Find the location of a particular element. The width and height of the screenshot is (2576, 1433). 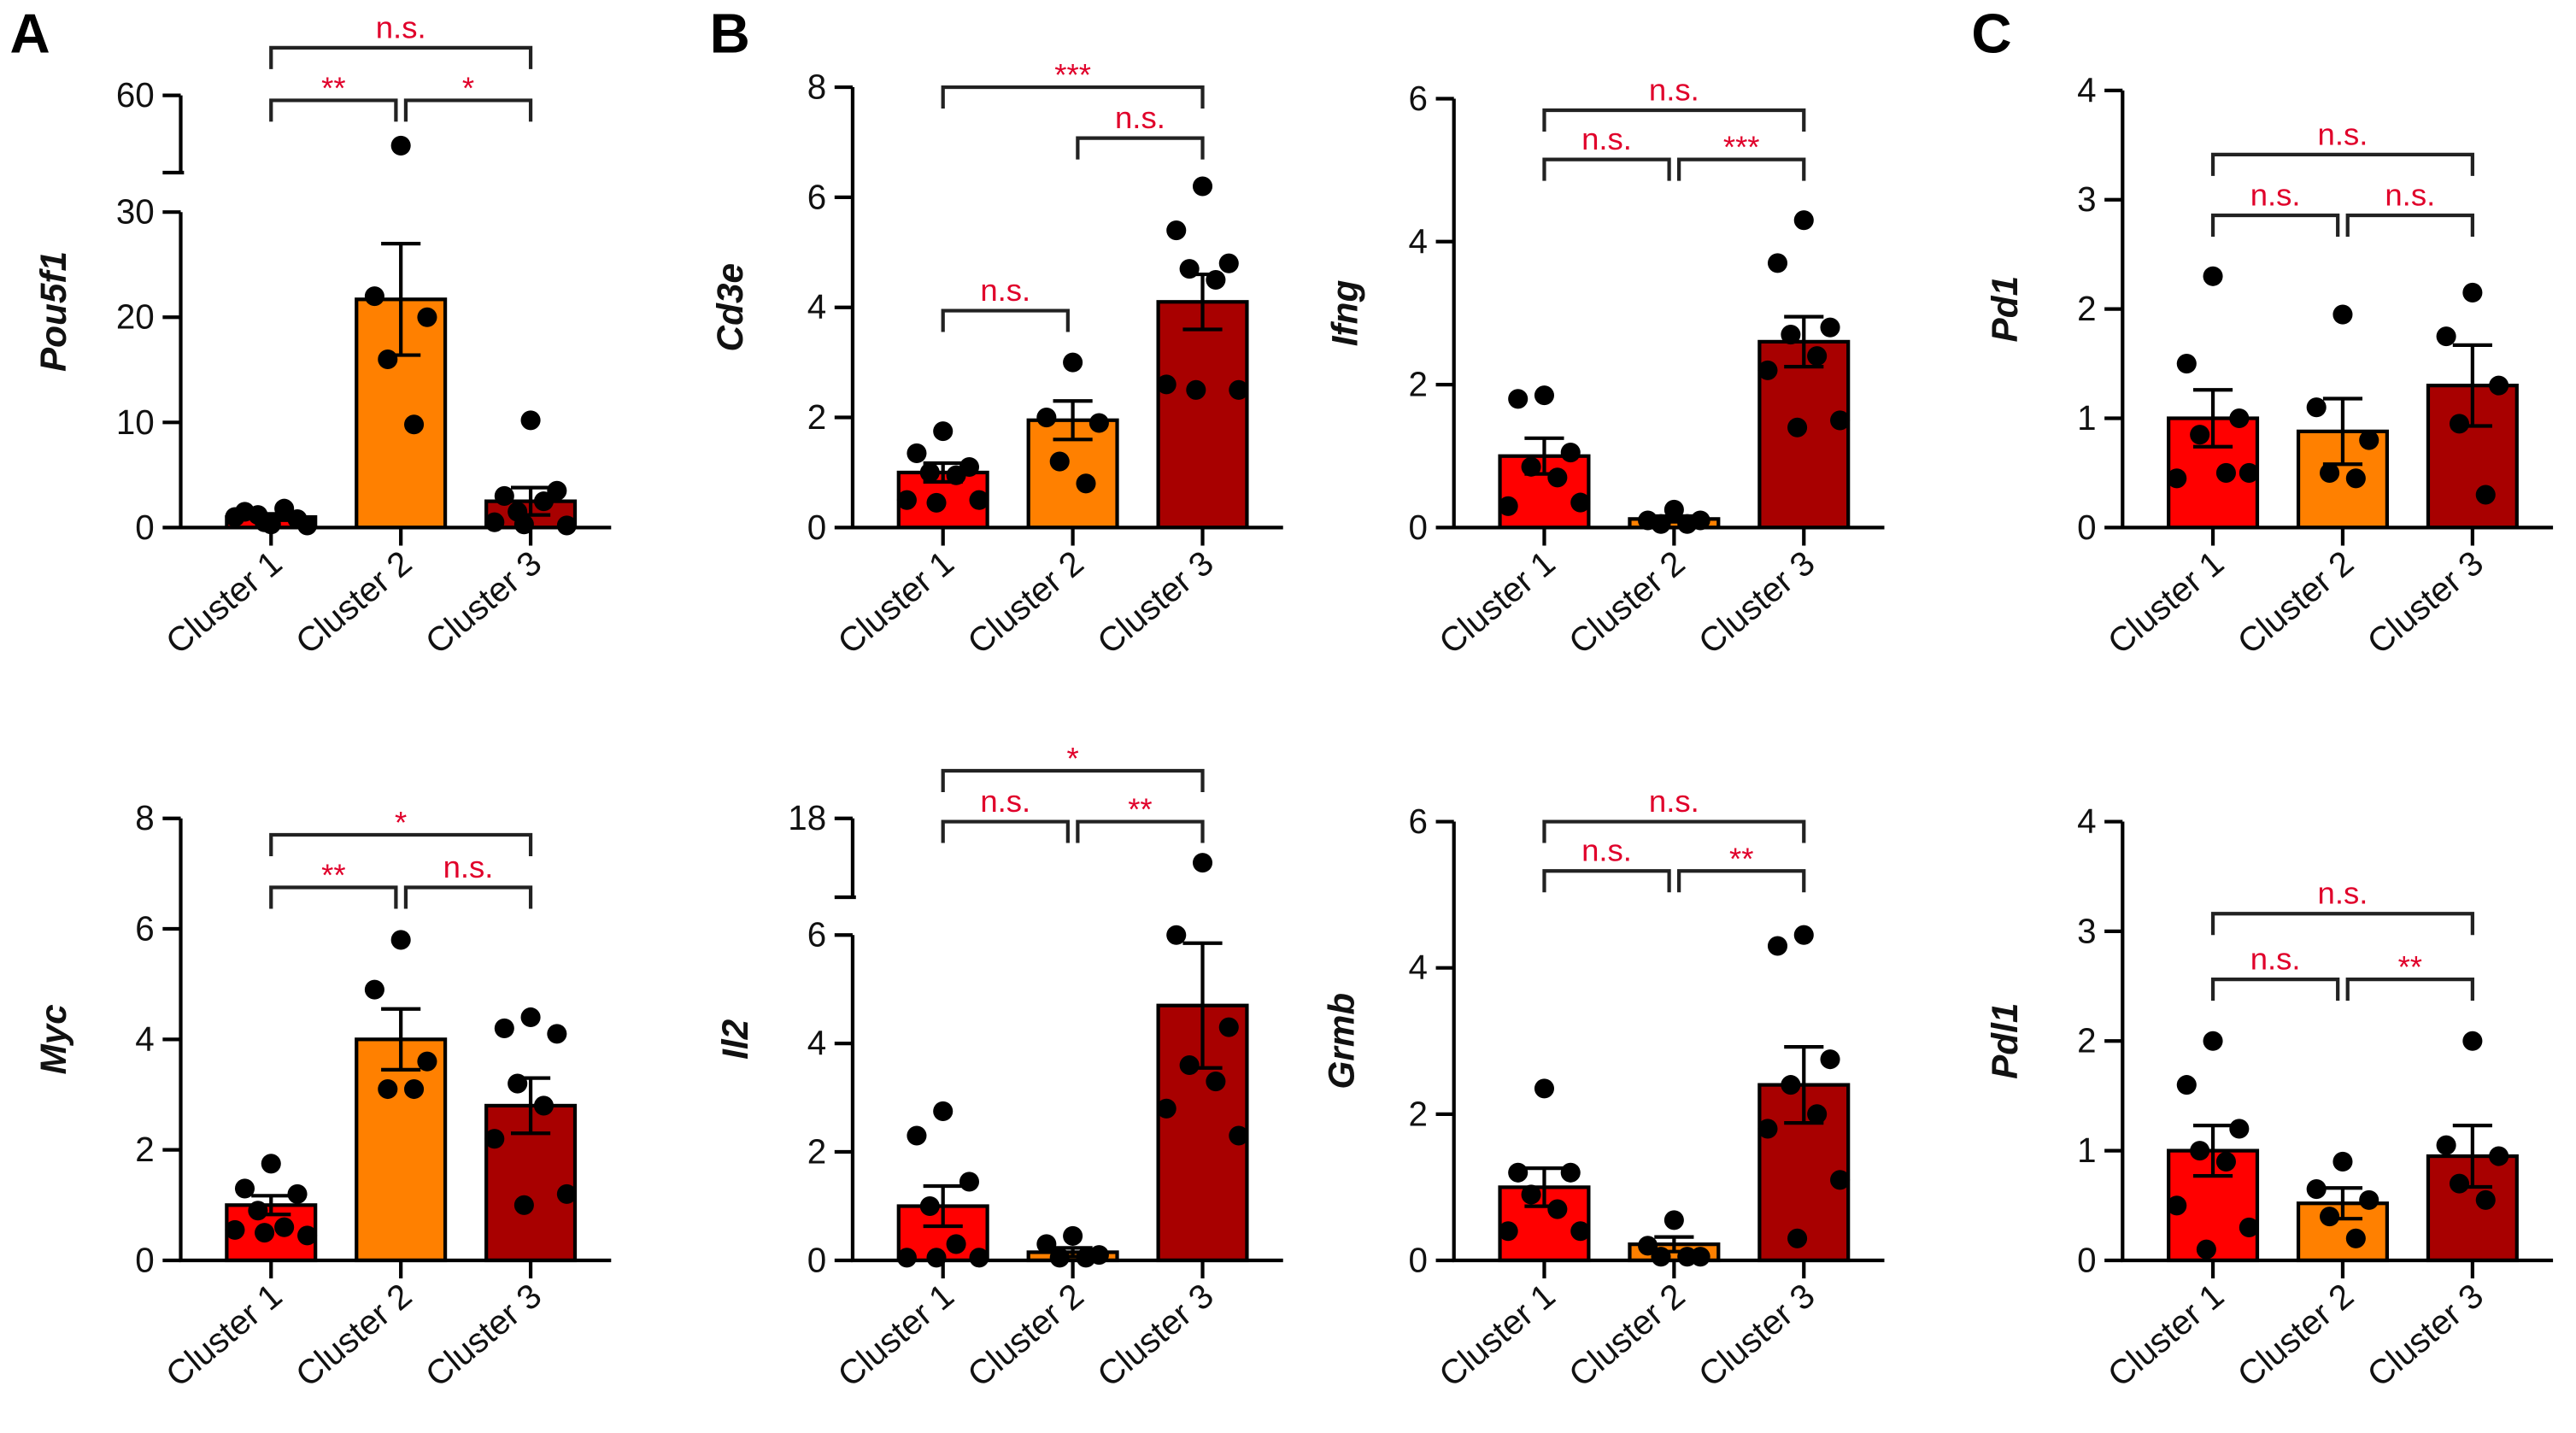

y-tick-label: 1 is located at coordinates (2086, 1150).